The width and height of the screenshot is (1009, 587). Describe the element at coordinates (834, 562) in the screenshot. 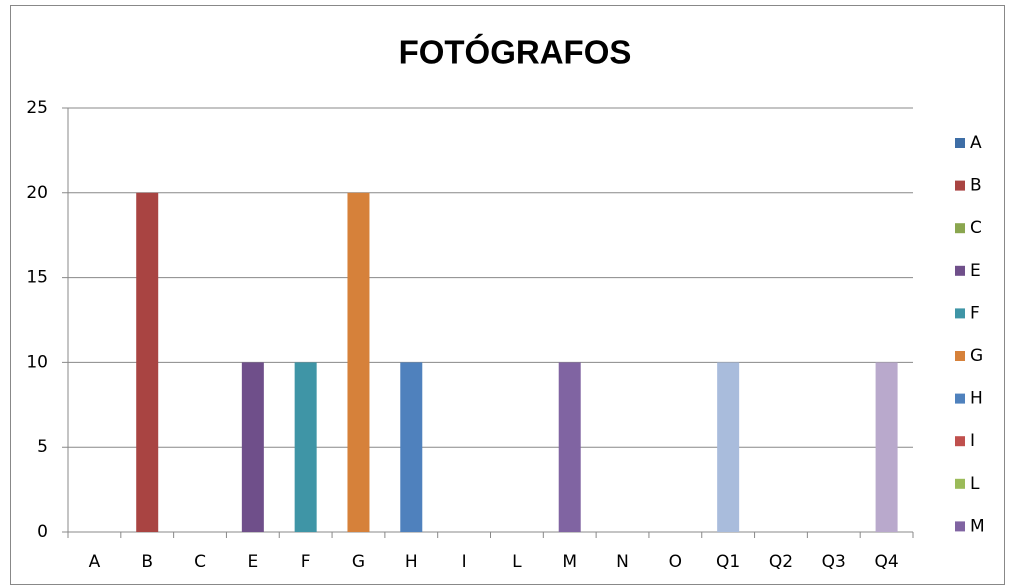

I see `x-tick-label: Q3` at that location.